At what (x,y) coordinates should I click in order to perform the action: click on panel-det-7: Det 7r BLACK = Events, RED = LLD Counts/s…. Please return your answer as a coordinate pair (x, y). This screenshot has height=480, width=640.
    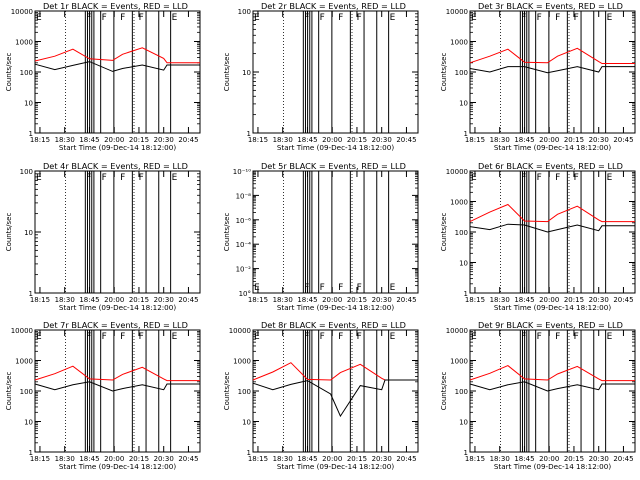
    Looking at the image, I should click on (103, 395).